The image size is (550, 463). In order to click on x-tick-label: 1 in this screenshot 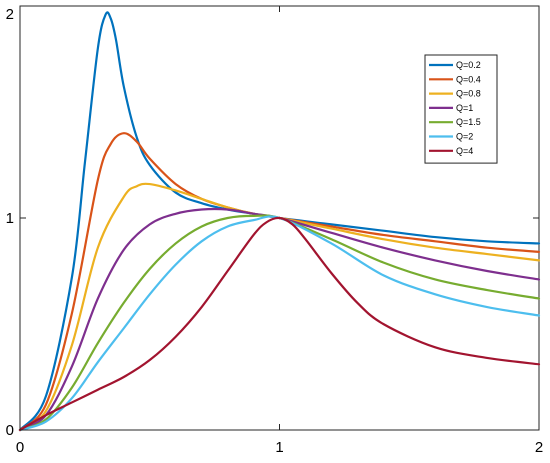, I will do `click(279, 447)`.